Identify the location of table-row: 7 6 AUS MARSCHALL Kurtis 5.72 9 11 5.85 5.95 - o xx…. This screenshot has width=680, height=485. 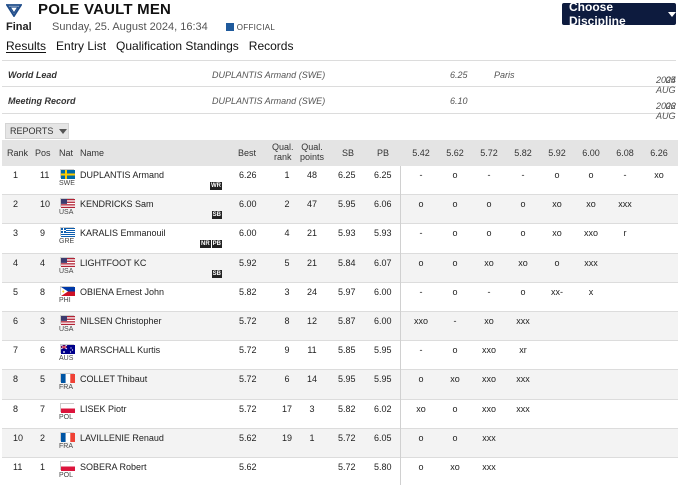
(340, 356).